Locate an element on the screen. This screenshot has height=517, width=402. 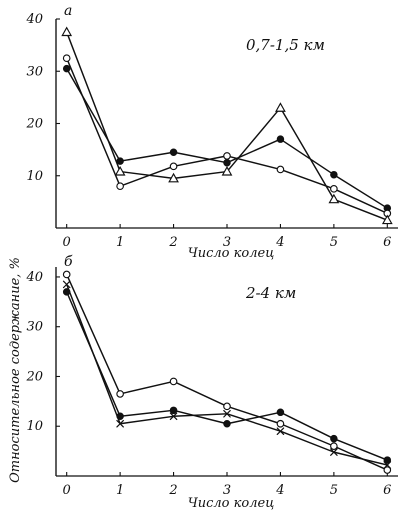
panel-b-label: б is located at coordinates (68, 262).